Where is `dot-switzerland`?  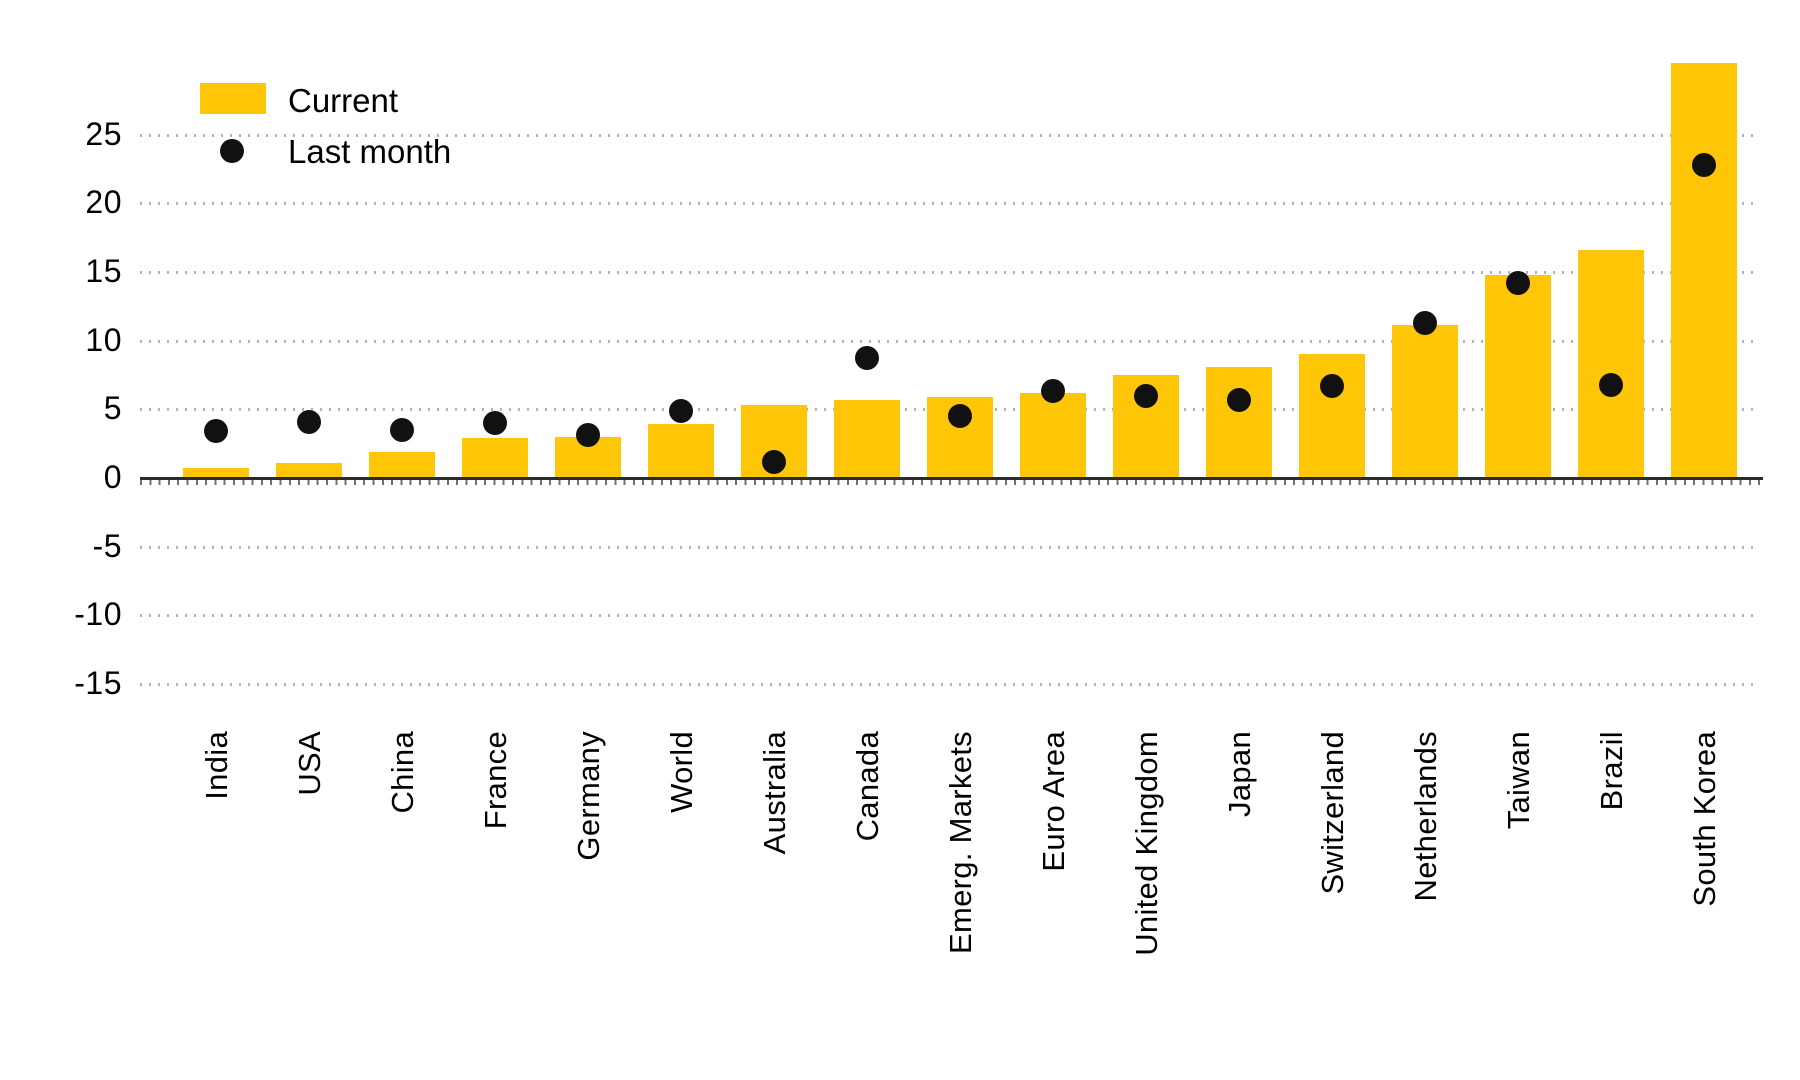 dot-switzerland is located at coordinates (1332, 385).